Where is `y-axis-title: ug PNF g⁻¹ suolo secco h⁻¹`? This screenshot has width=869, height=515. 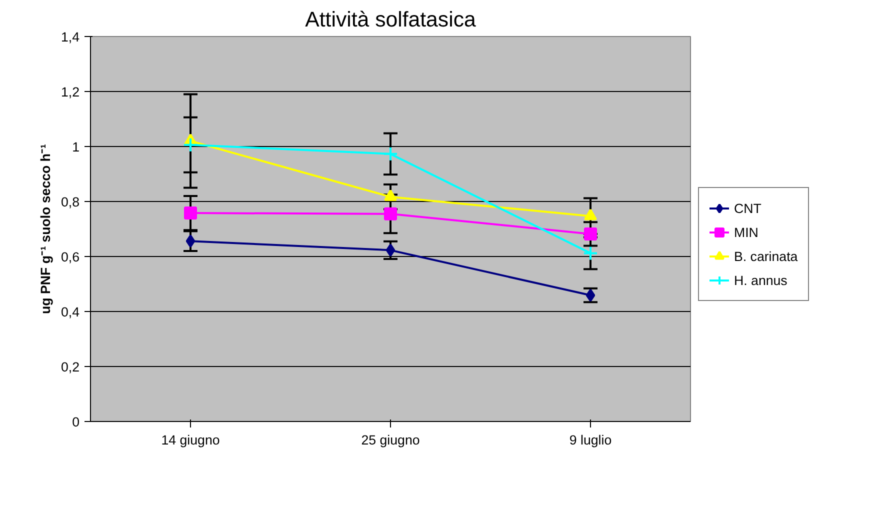 y-axis-title: ug PNF g⁻¹ suolo secco h⁻¹ is located at coordinates (45, 228).